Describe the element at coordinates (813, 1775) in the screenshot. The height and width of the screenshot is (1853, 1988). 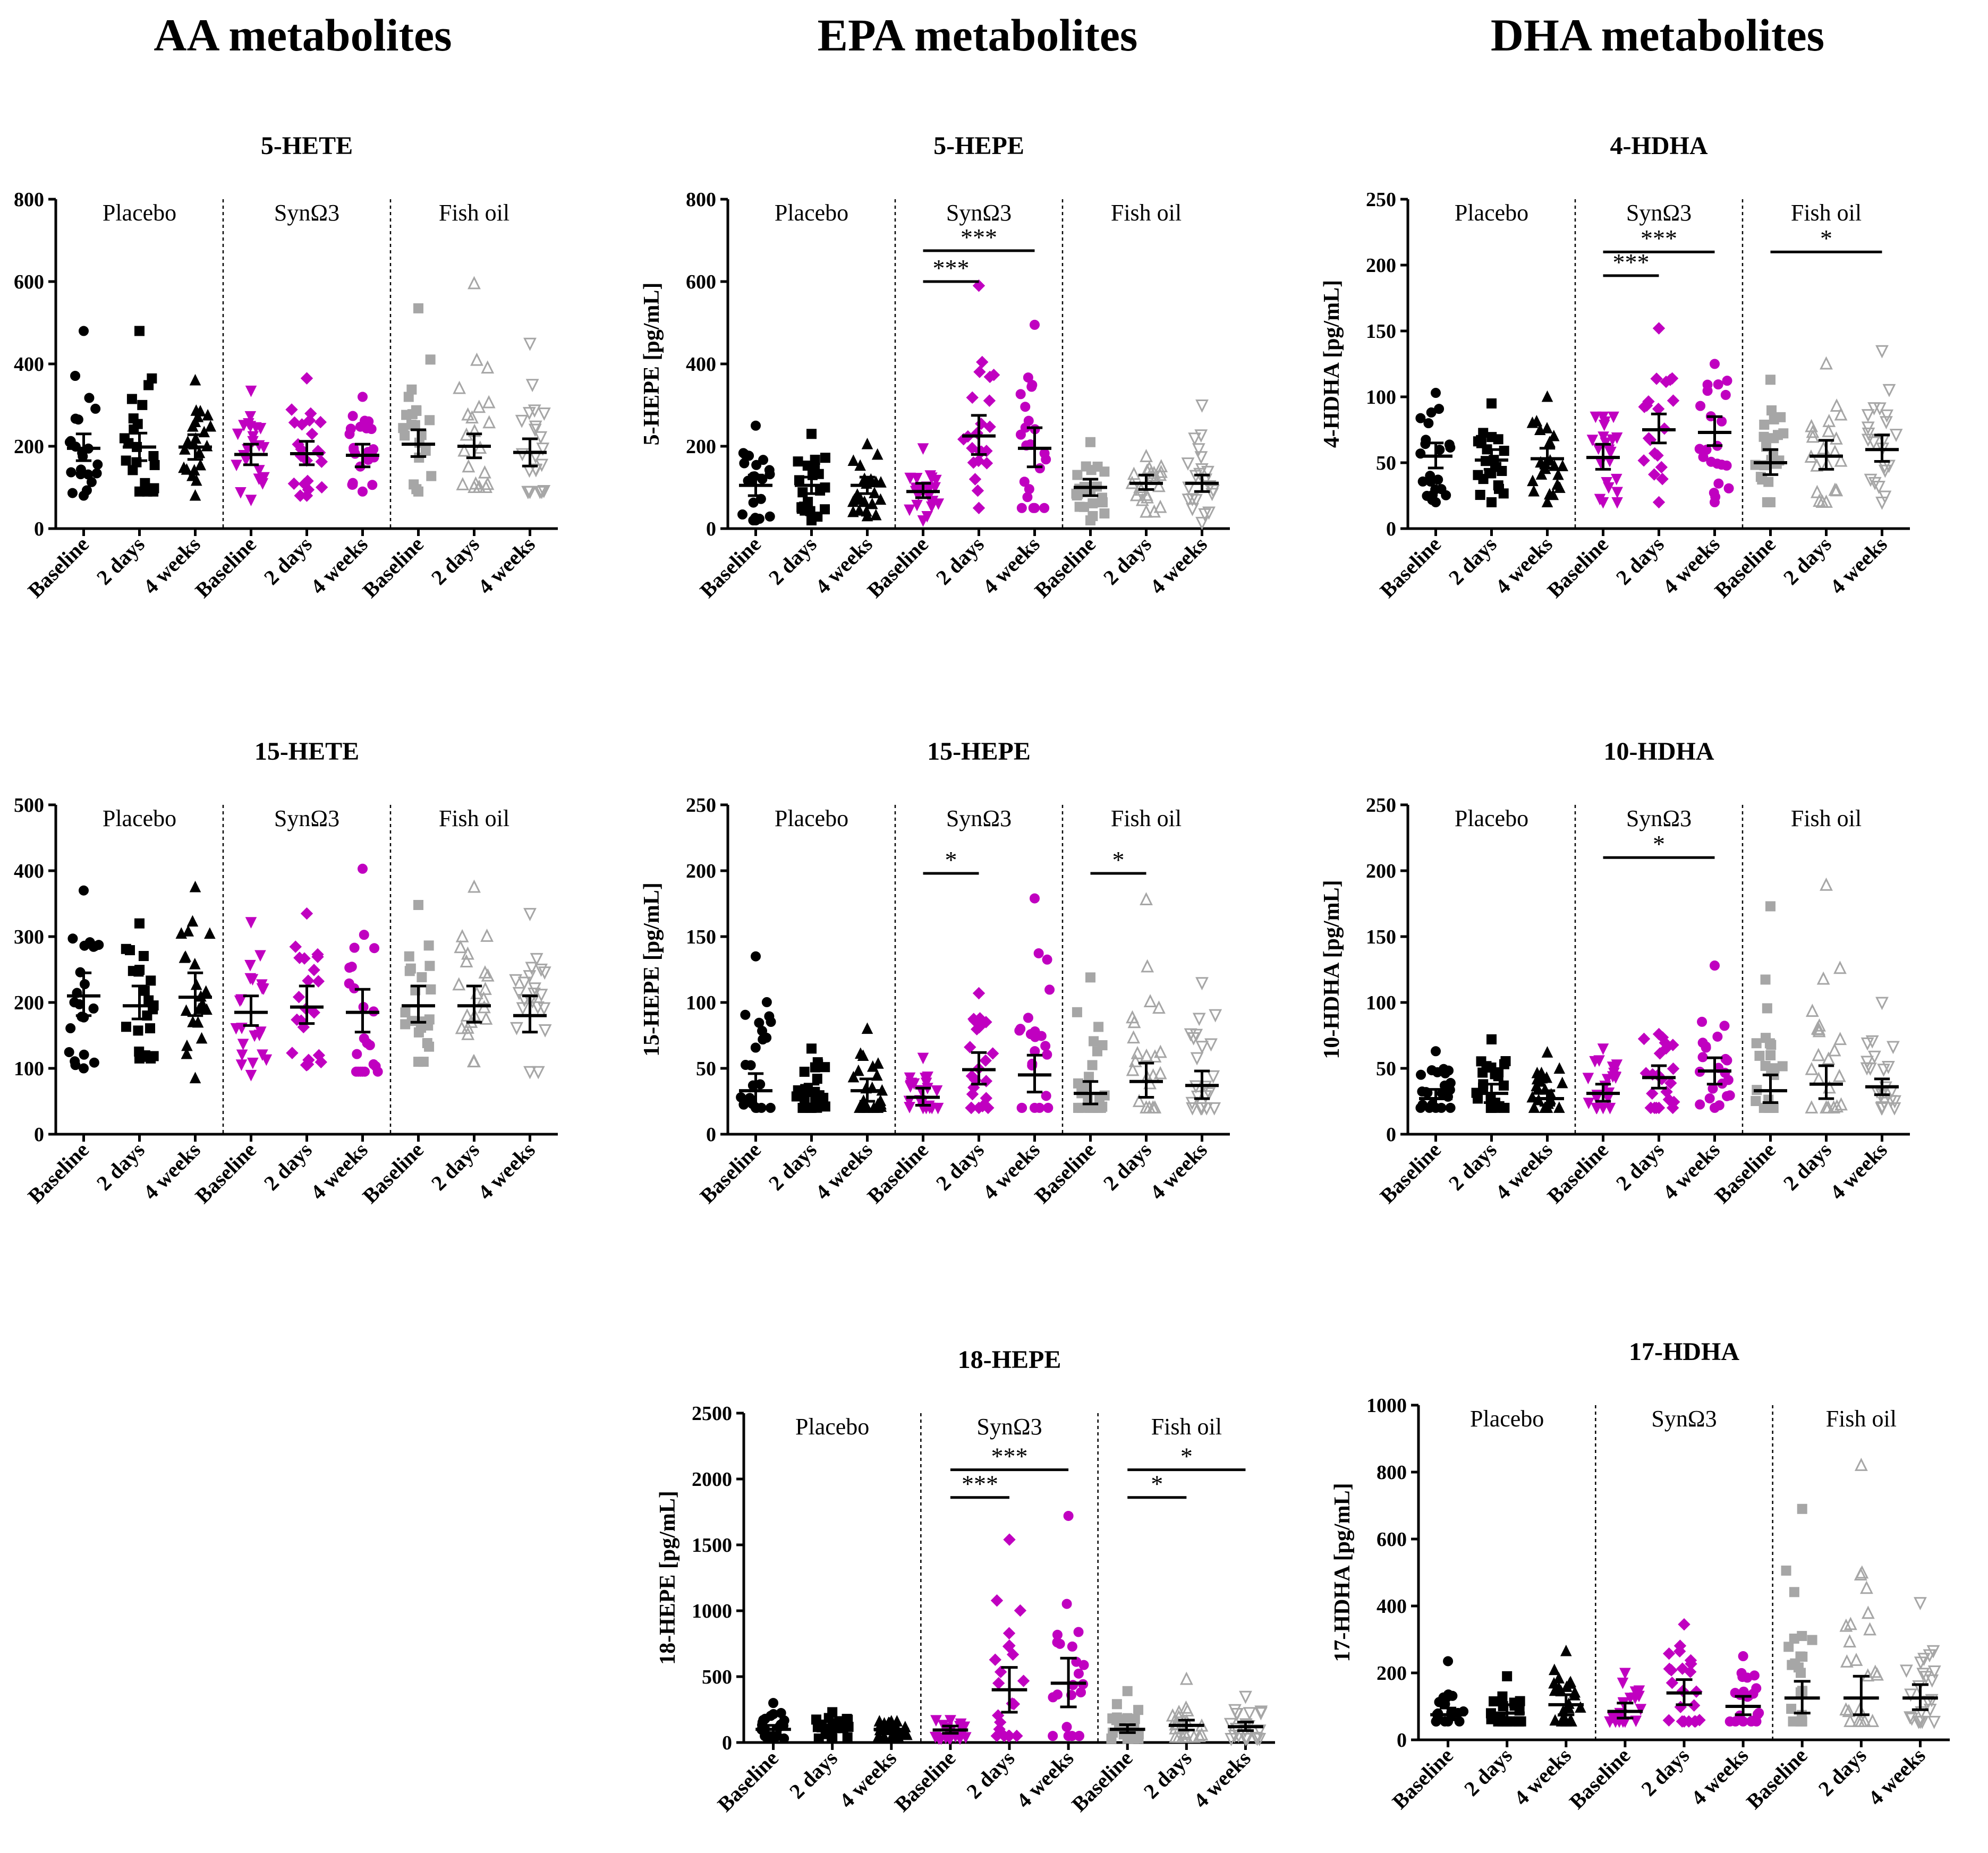
I see `x-tick-label: 2 days` at that location.